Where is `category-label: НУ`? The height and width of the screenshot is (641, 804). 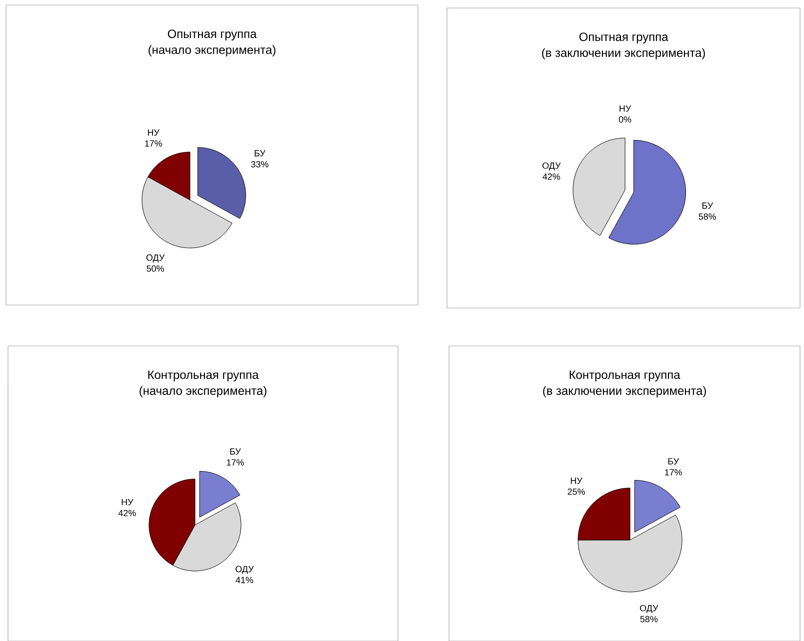
category-label: НУ is located at coordinates (626, 108).